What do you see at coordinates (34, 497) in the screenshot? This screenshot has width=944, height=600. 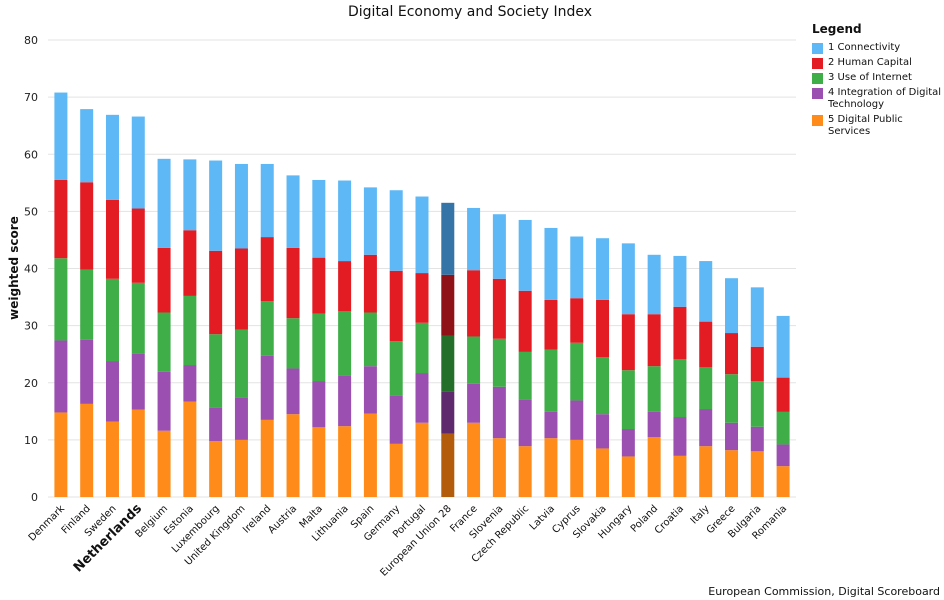 I see `y-tick-label: 0` at bounding box center [34, 497].